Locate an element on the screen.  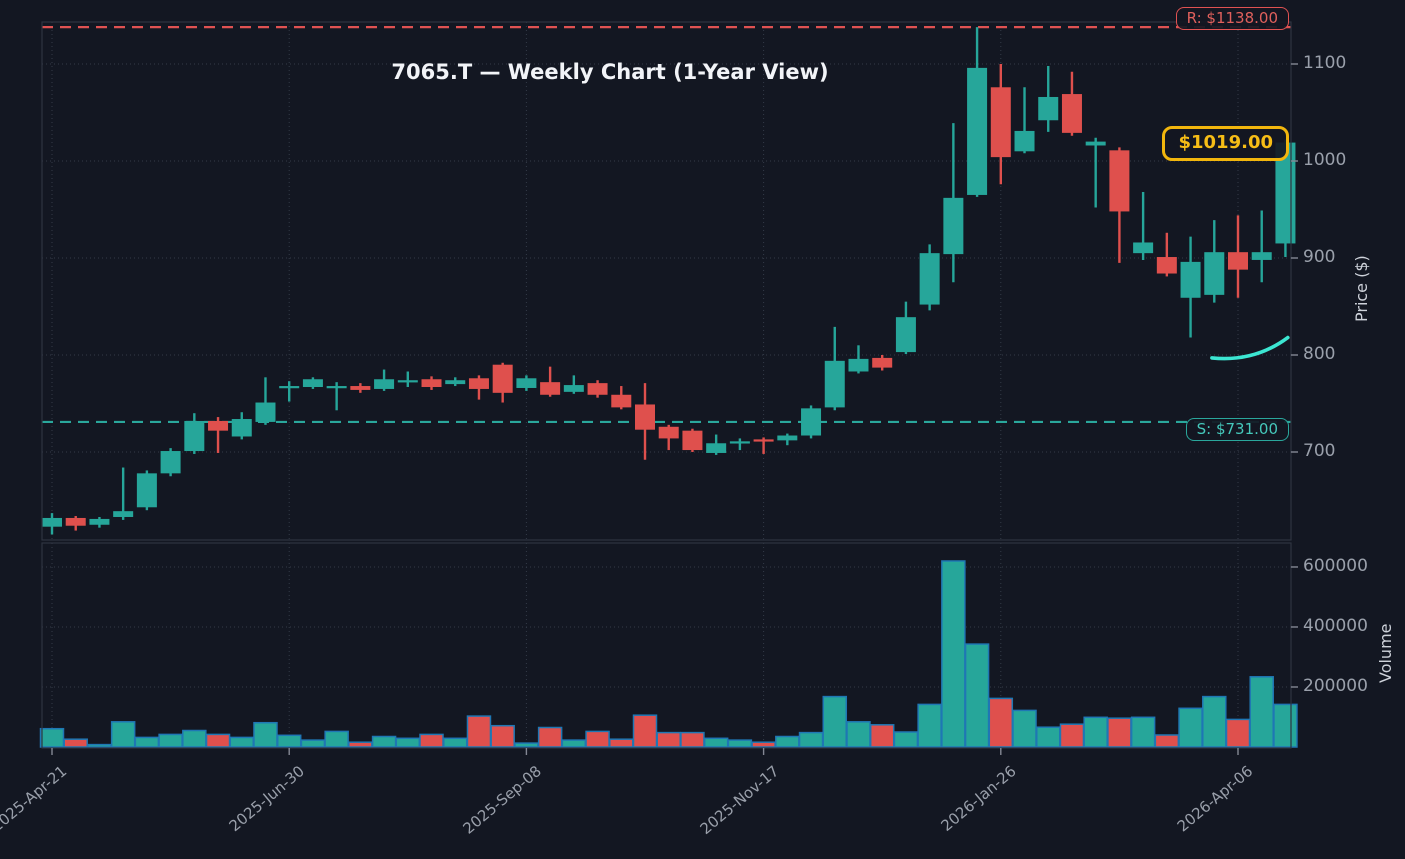
chart-title: 7065.T — Weekly Chart (1-Year View) is located at coordinates (610, 72).